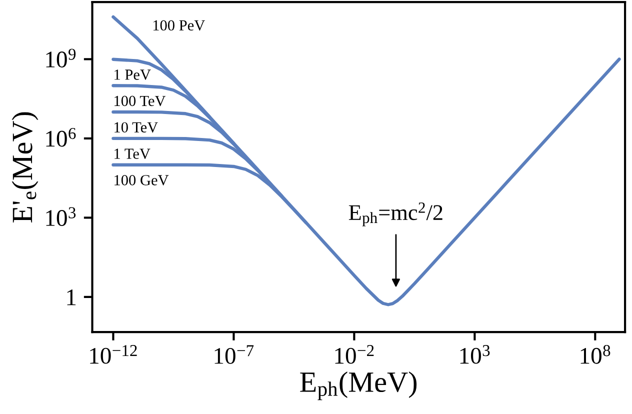 Image resolution: width=632 pixels, height=414 pixels. I want to click on x-tick-label: 10$^{−12}$, so click(113, 354).